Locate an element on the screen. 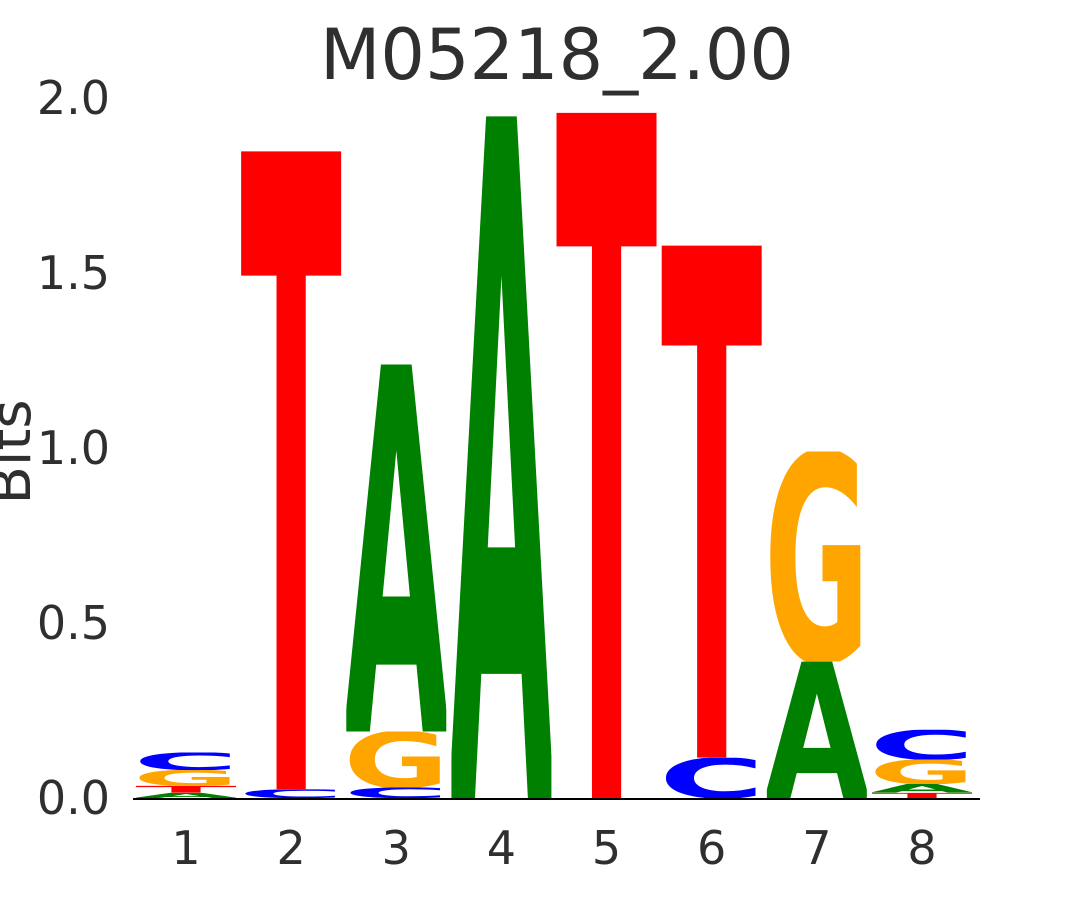 Image resolution: width=1080 pixels, height=900 pixels. logo-letter-3-G: G is located at coordinates (396, 761).